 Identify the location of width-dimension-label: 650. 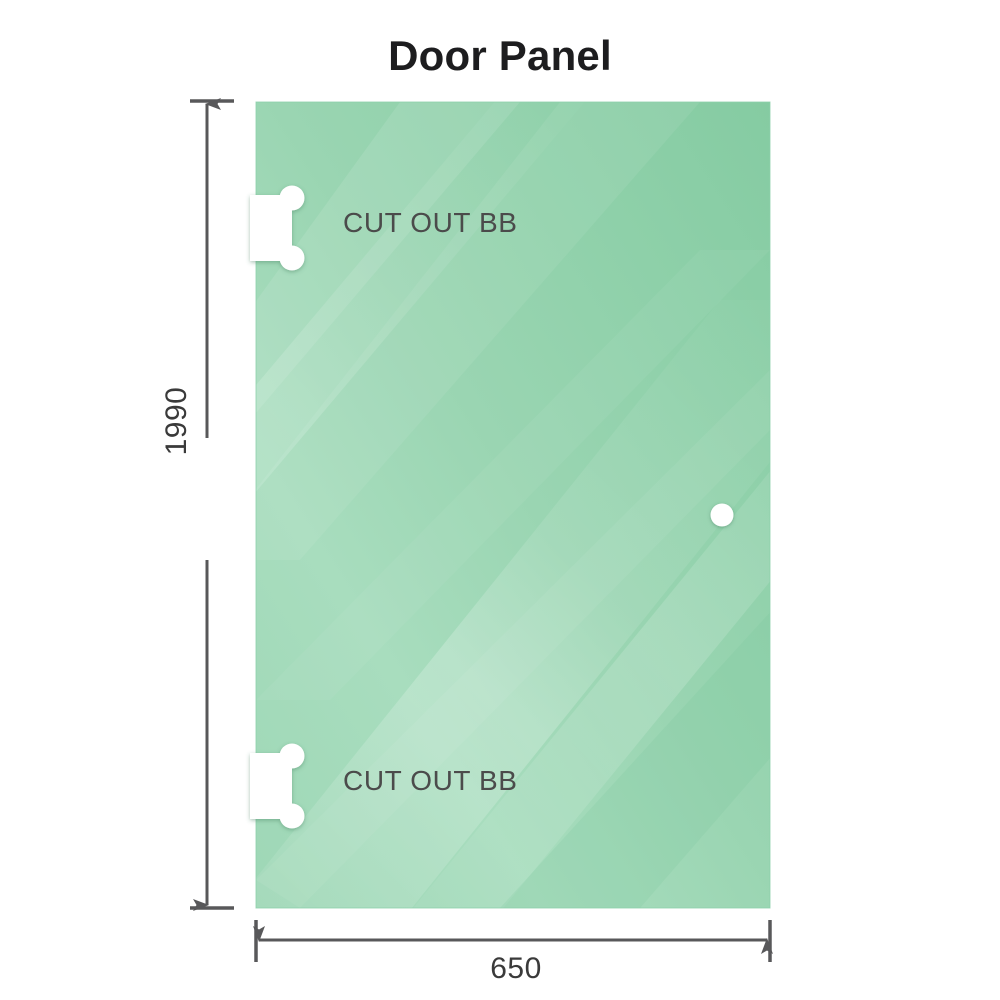
(516, 968).